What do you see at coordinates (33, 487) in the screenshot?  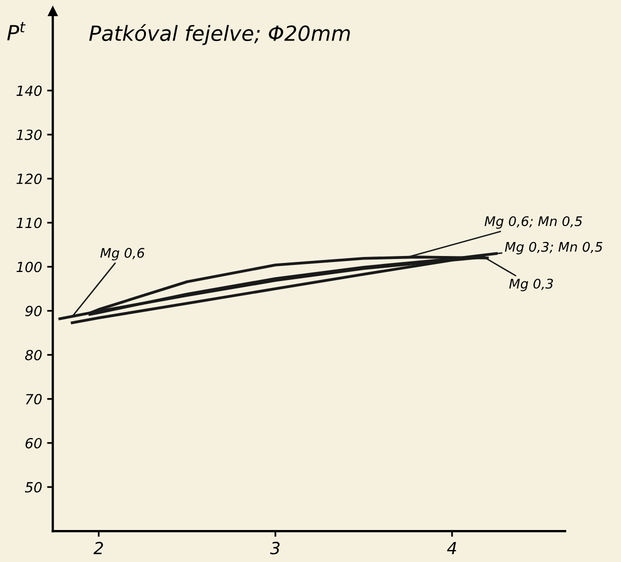 I see `y-tick-label: 50` at bounding box center [33, 487].